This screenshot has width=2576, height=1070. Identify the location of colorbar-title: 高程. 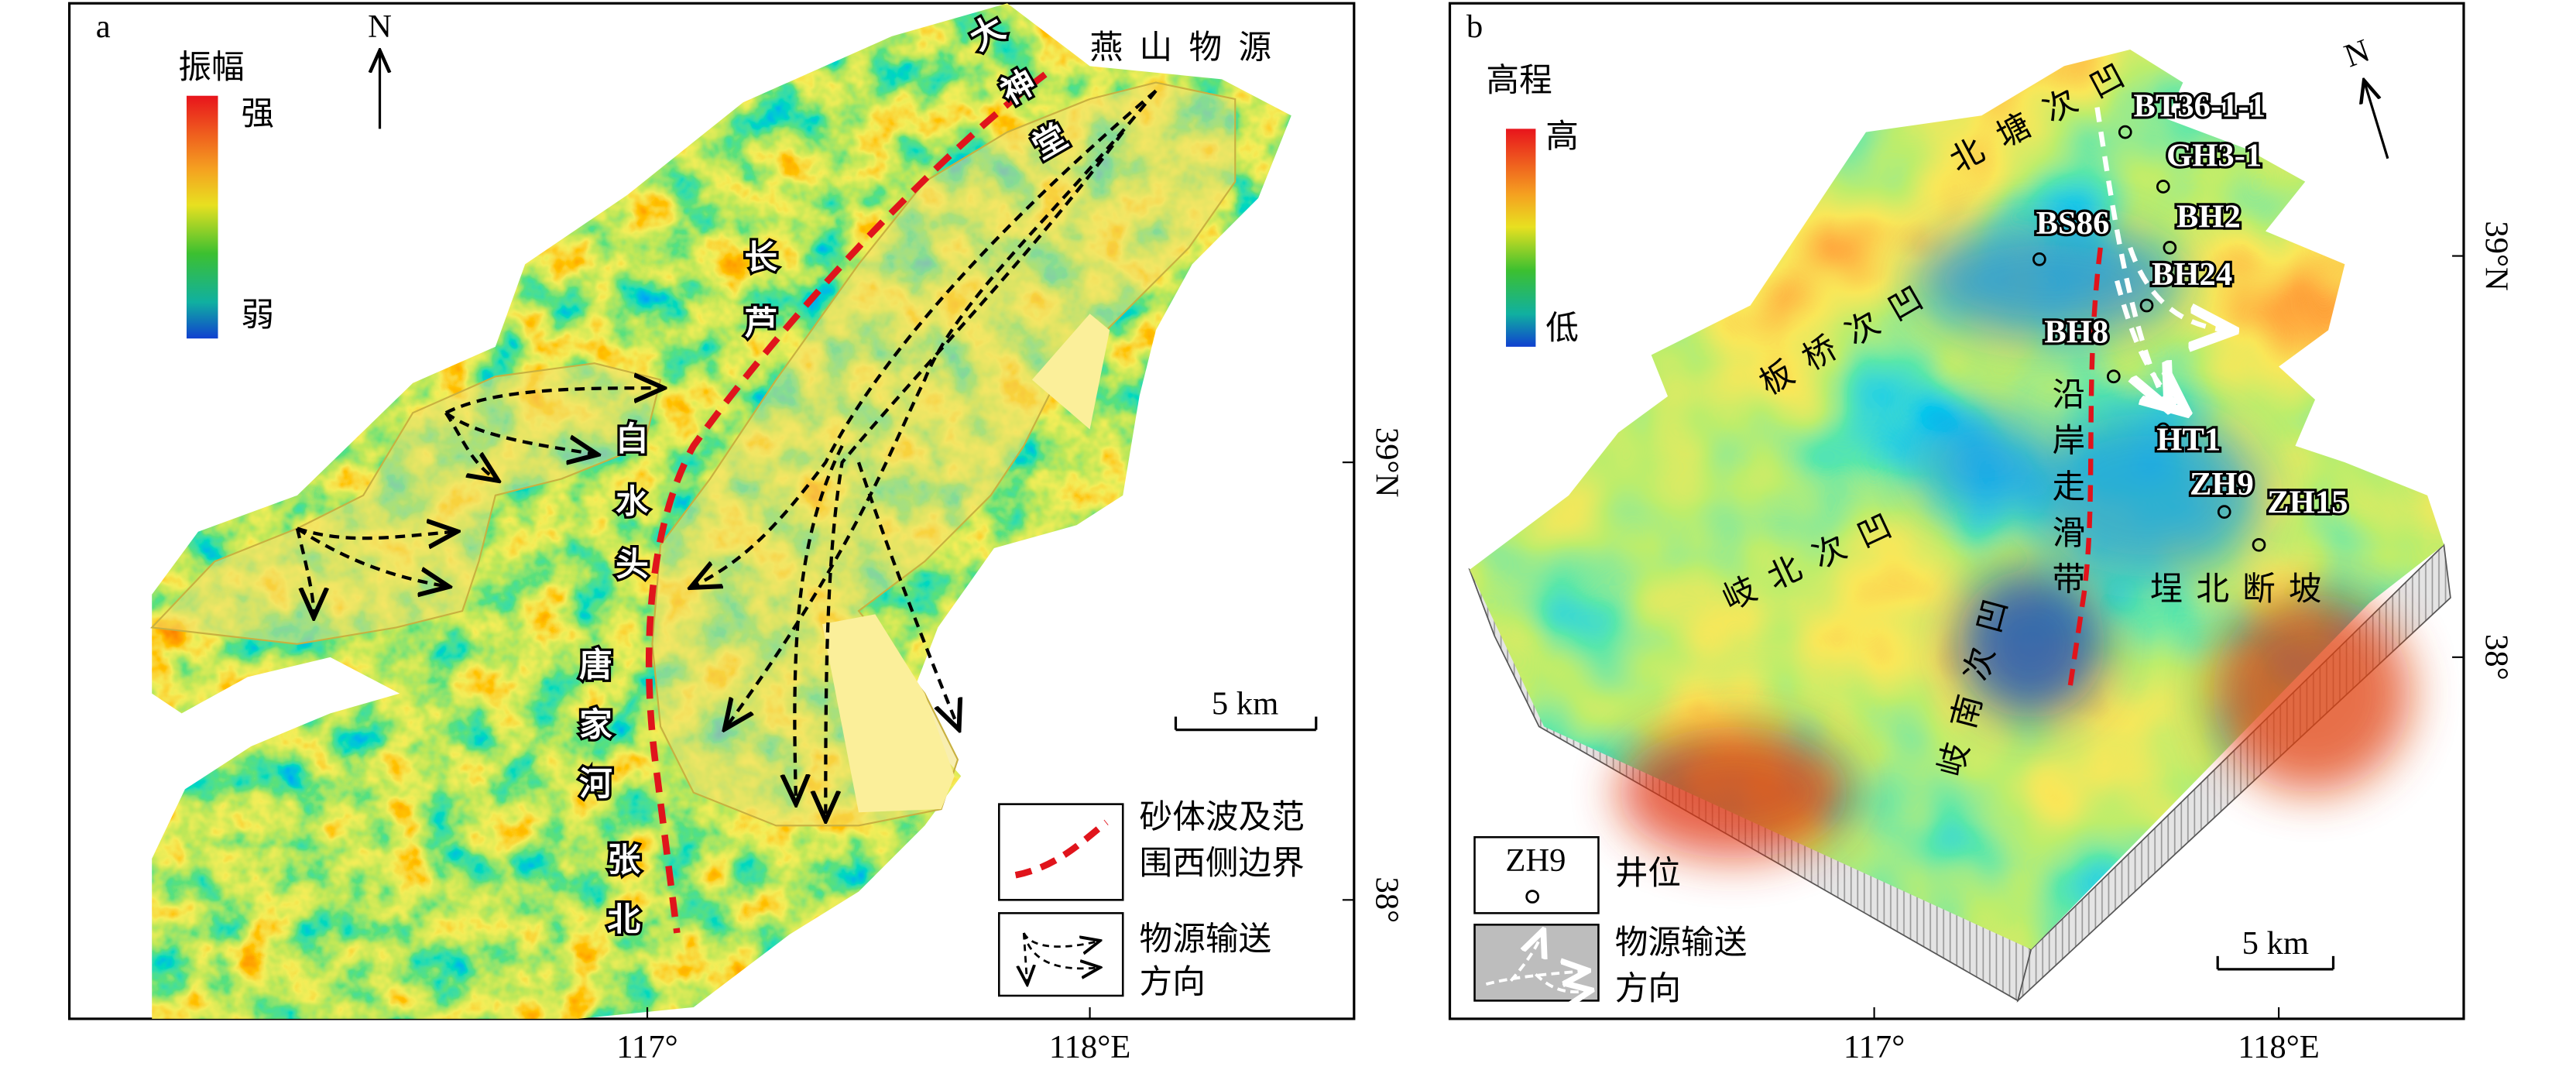
(1519, 80).